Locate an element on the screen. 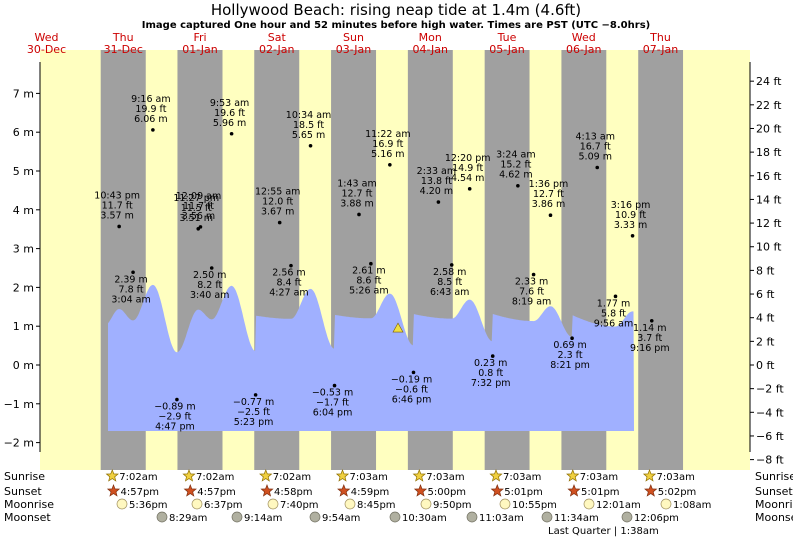  high-annotation: 1:43 am is located at coordinates (356, 183).